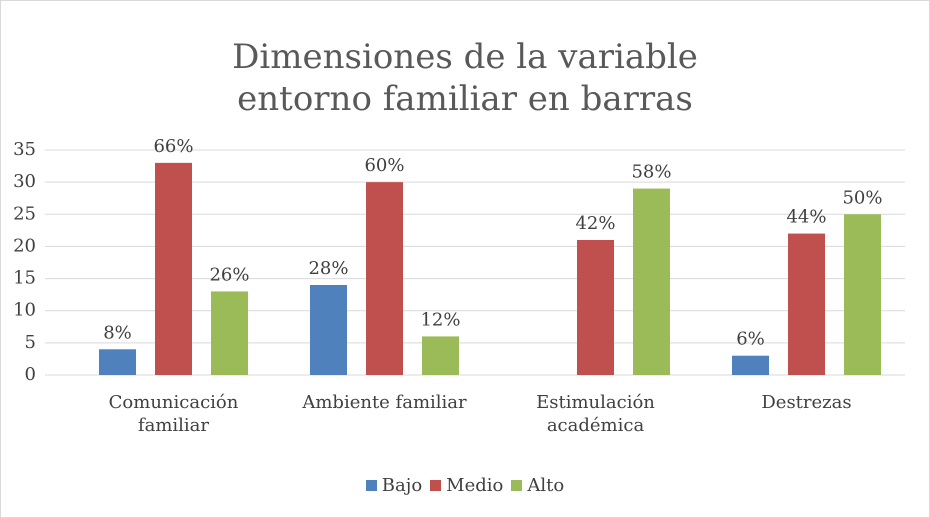  What do you see at coordinates (475, 485) in the screenshot?
I see `legend-label: Medio` at bounding box center [475, 485].